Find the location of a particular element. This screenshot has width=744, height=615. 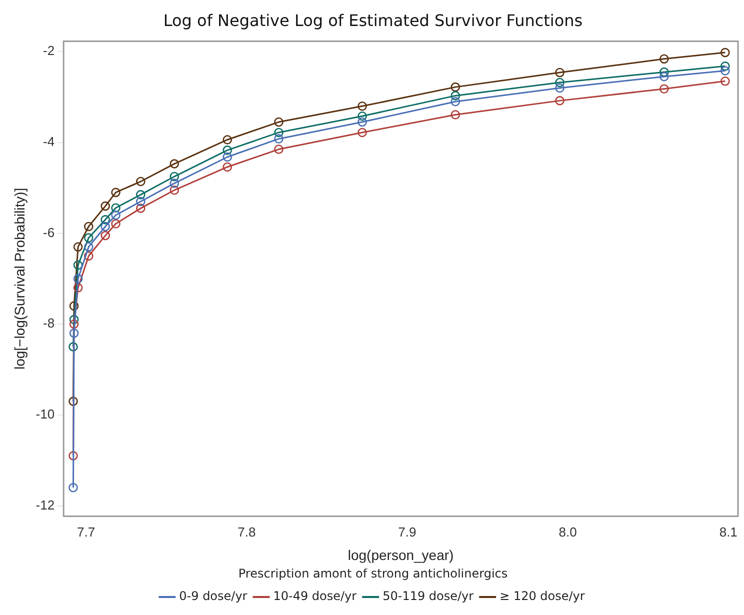

y-tick-label: -8 is located at coordinates (49, 323).